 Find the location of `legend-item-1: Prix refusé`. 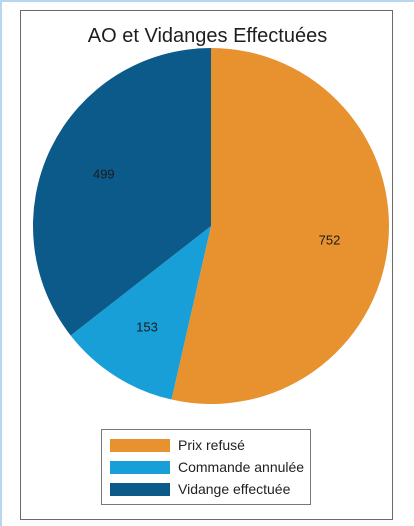

legend-item-1: Prix refusé is located at coordinates (210, 445).